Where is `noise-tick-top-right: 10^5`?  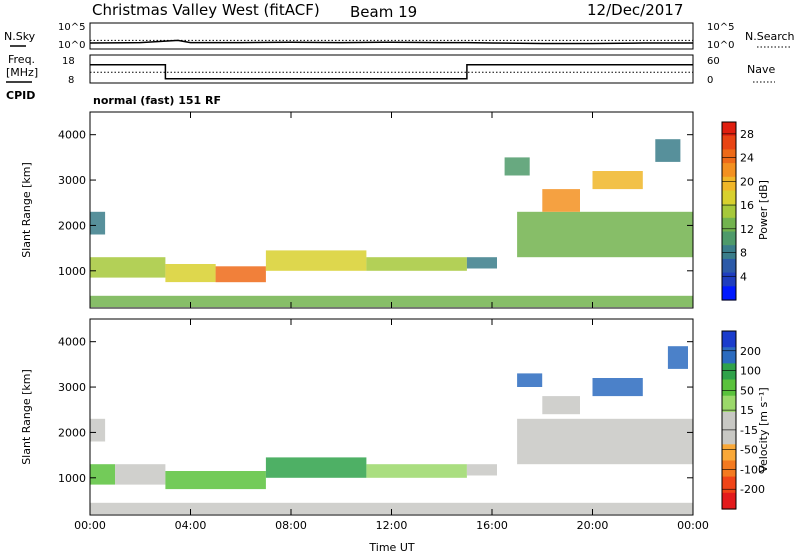
noise-tick-top-right: 10^5 is located at coordinates (720, 27).